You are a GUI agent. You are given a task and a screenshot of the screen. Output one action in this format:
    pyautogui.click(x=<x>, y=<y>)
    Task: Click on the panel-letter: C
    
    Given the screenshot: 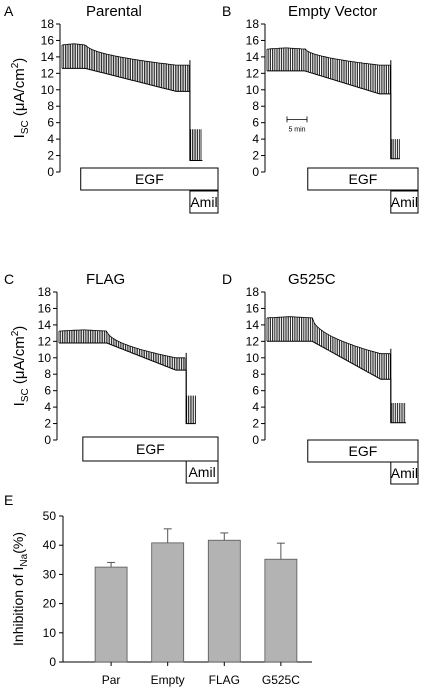 What is the action you would take?
    pyautogui.click(x=9, y=279)
    